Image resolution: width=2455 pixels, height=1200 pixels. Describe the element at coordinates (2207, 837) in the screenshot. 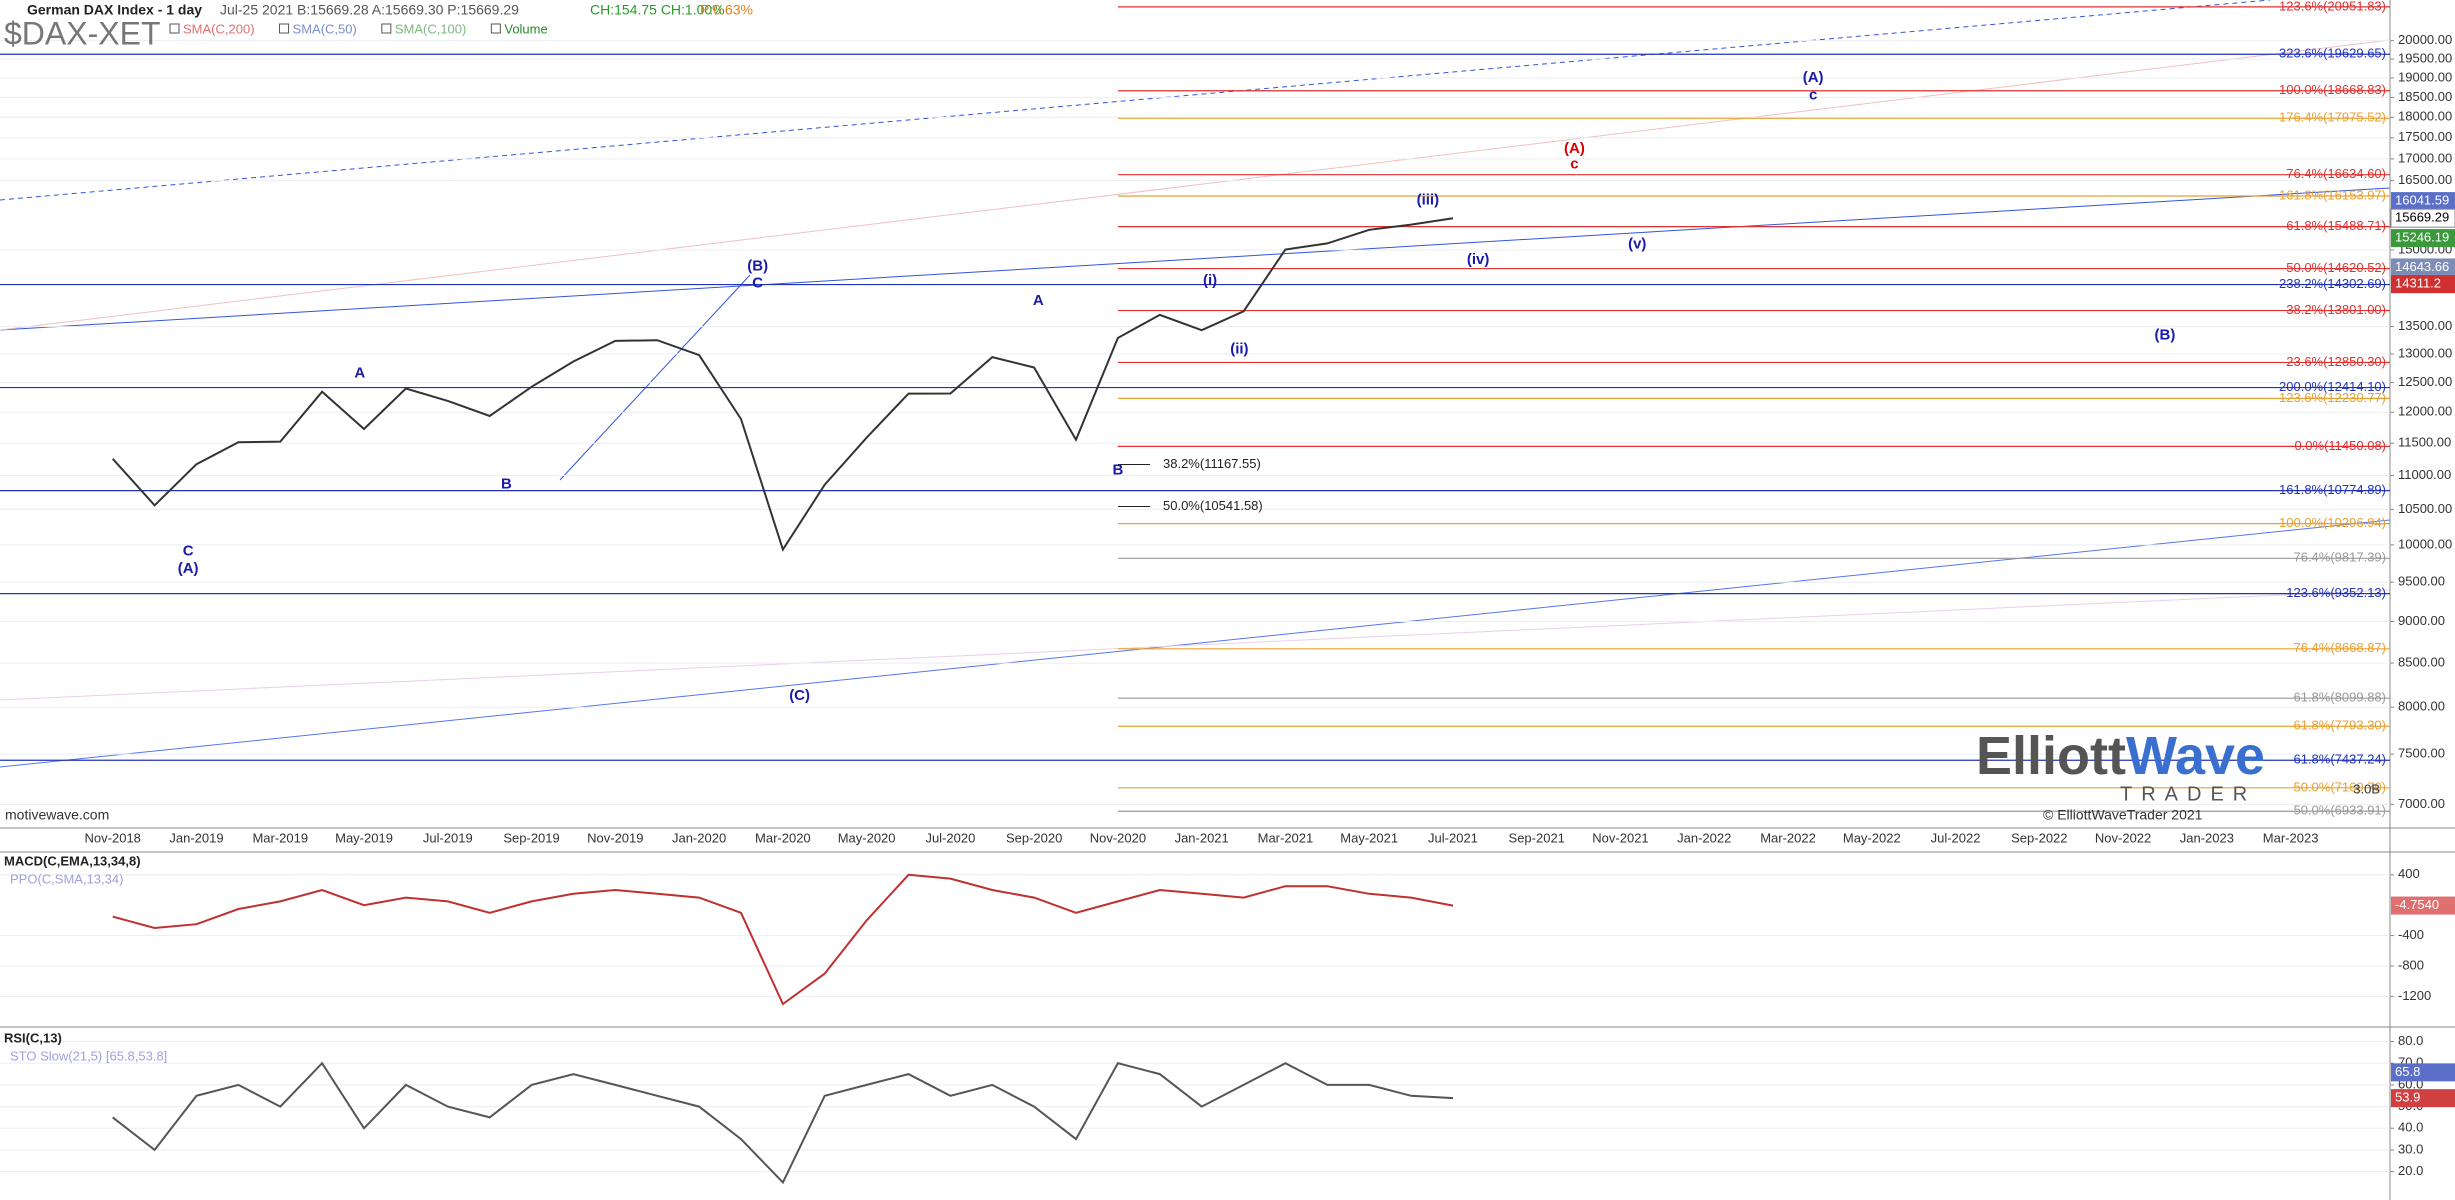

I see `x-tick-label: Jan-2023` at that location.